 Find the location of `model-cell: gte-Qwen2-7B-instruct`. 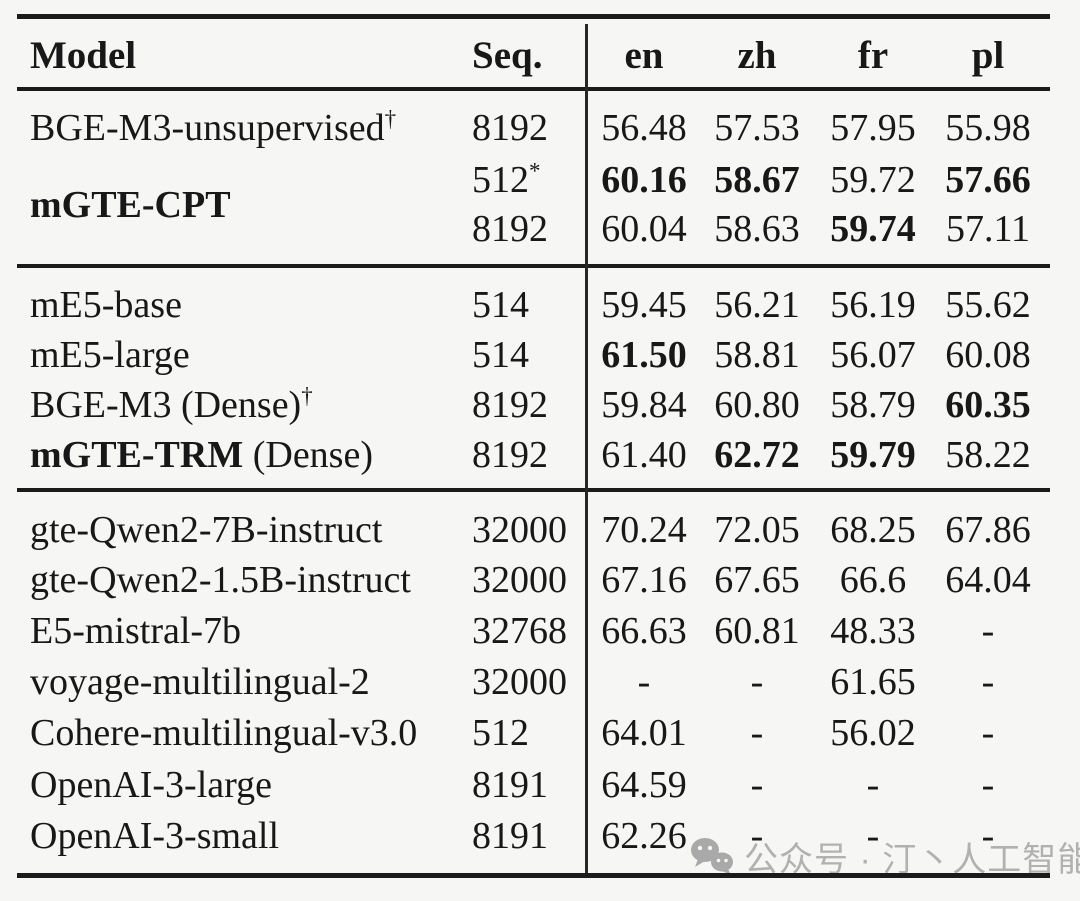

model-cell: gte-Qwen2-7B-instruct is located at coordinates (206, 530).